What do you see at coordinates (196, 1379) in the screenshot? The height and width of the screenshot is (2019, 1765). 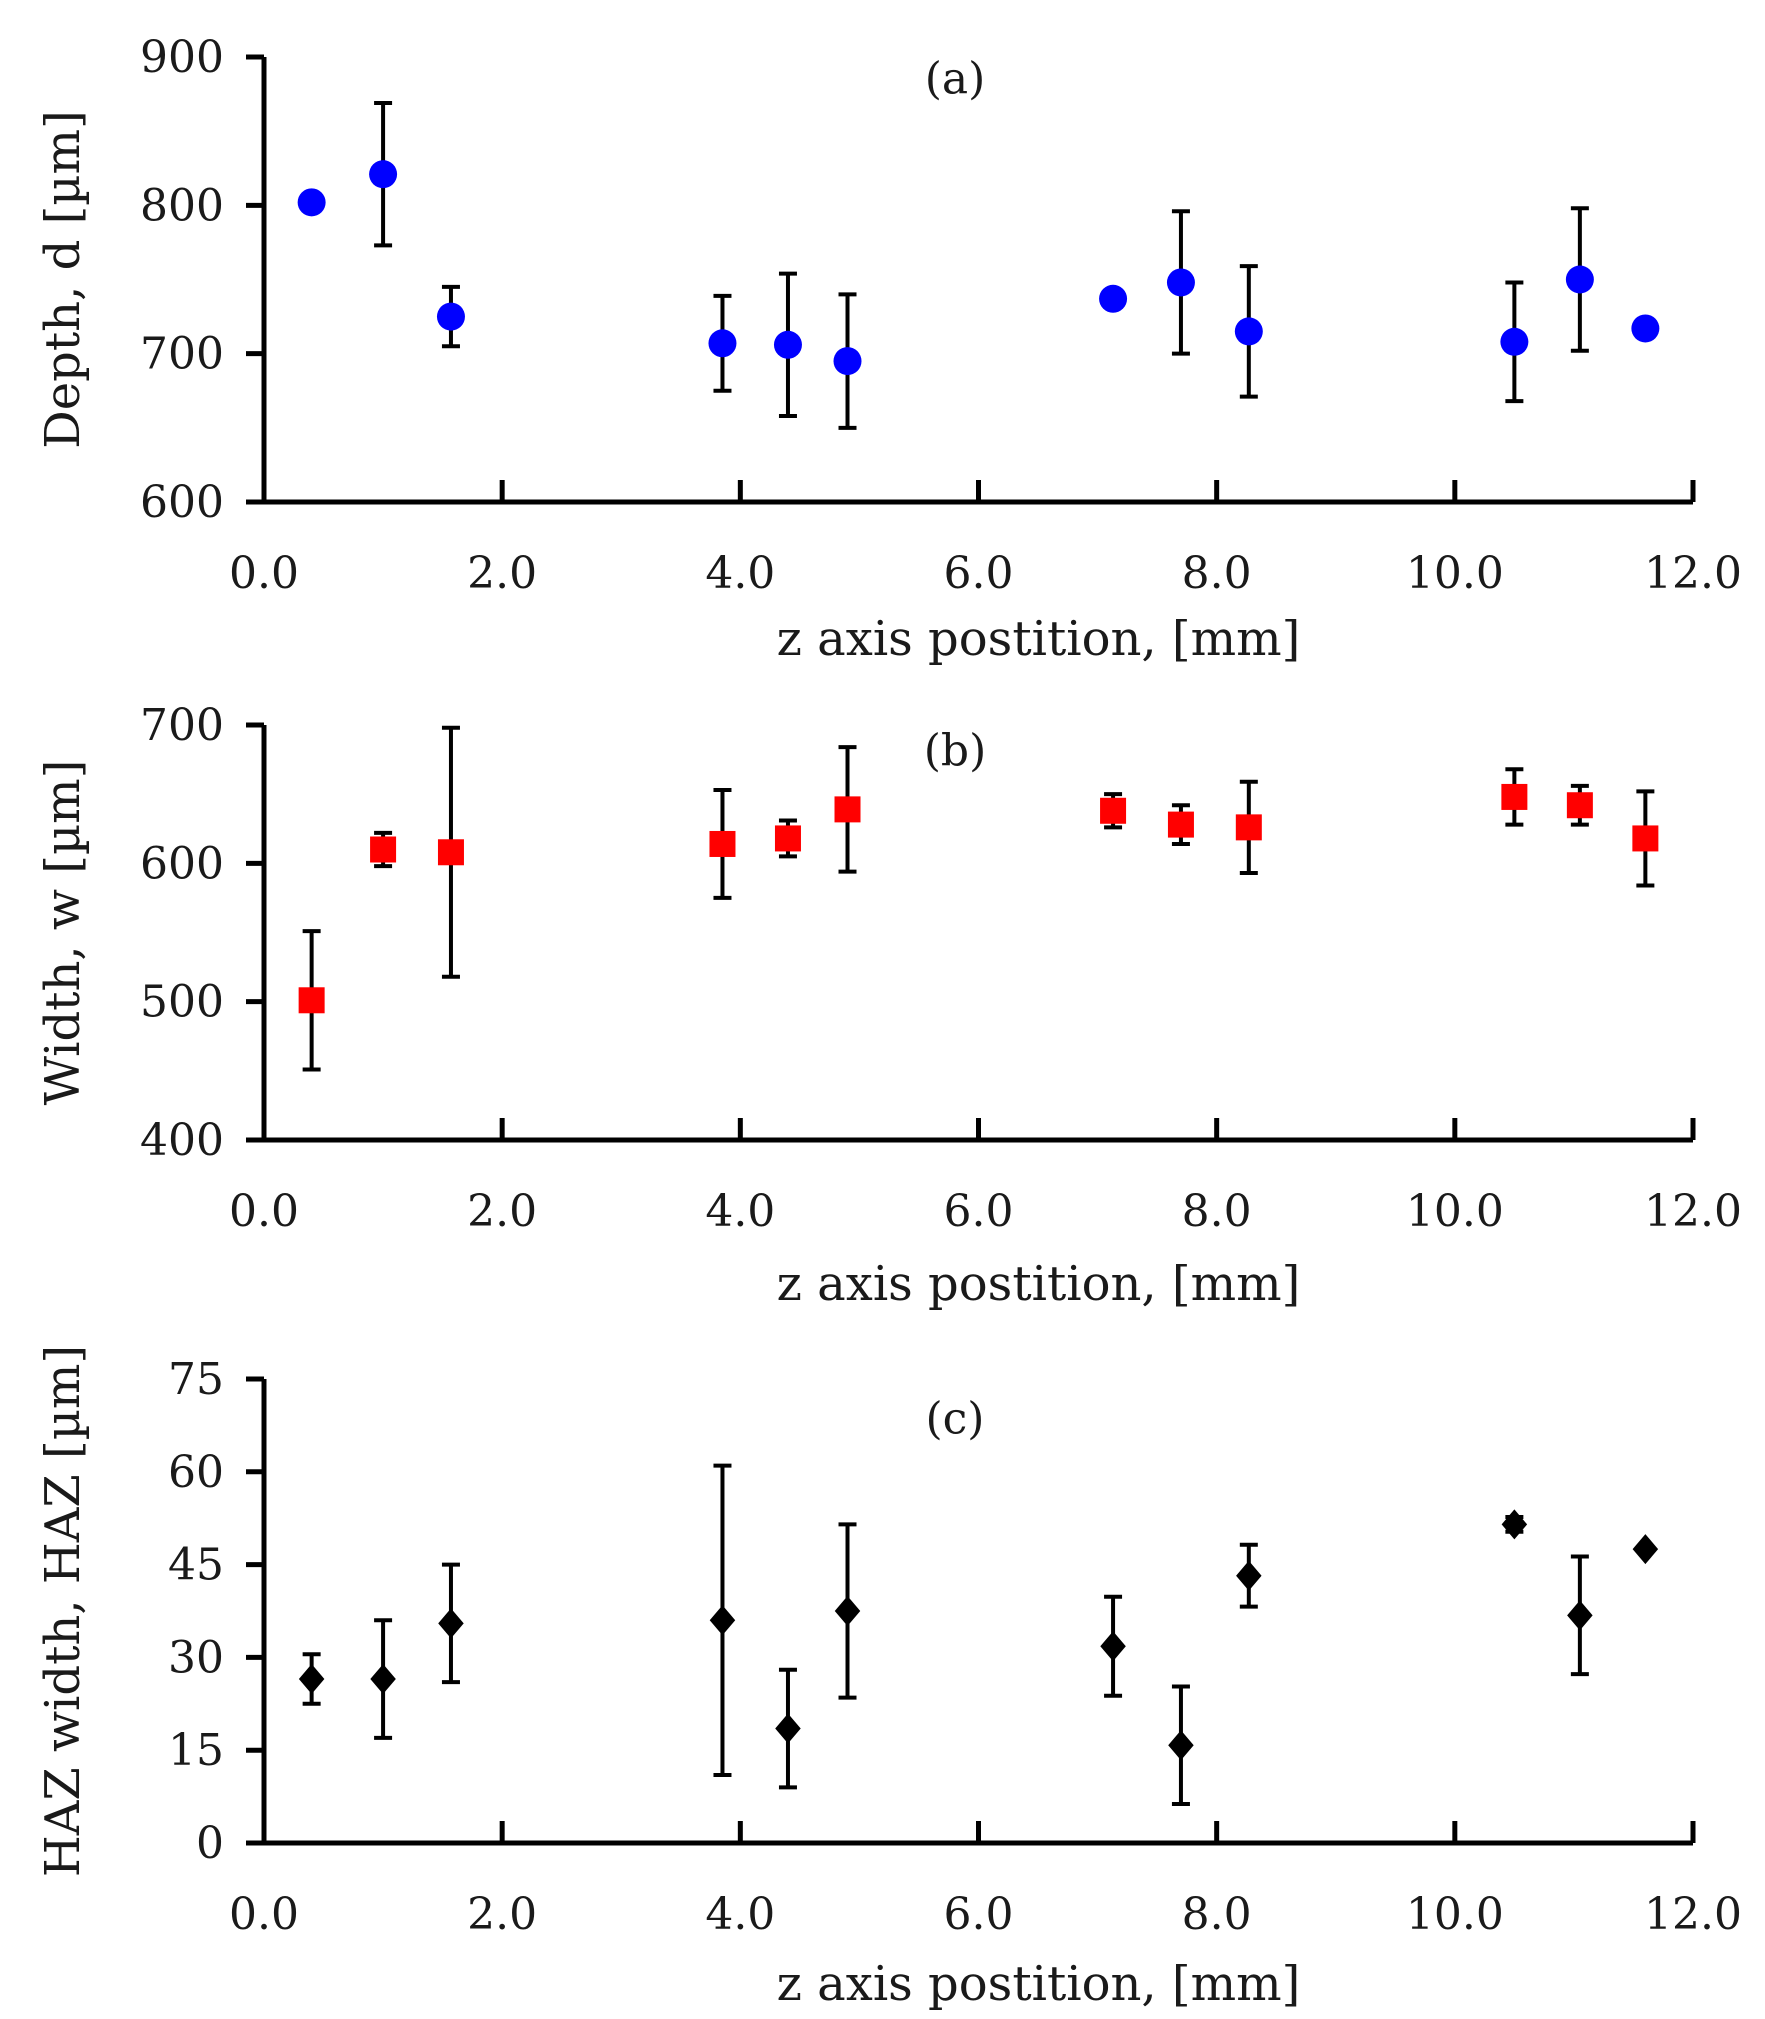 I see `y-tick-label: 75` at bounding box center [196, 1379].